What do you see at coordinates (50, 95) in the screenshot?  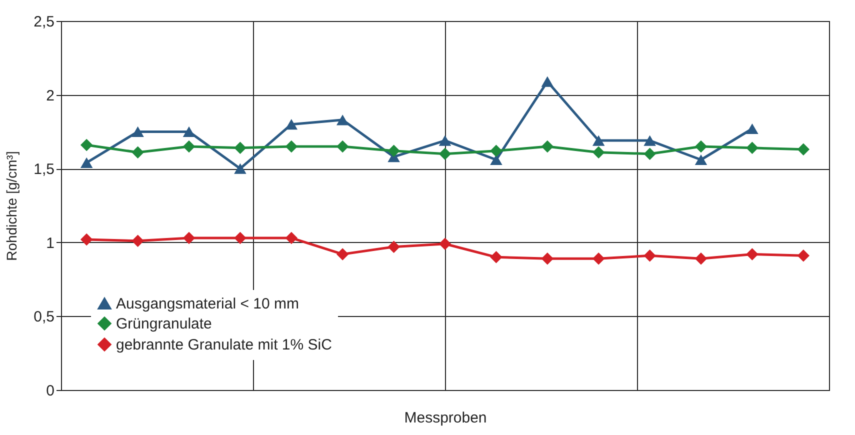 I see `y-tick-label: 2` at bounding box center [50, 95].